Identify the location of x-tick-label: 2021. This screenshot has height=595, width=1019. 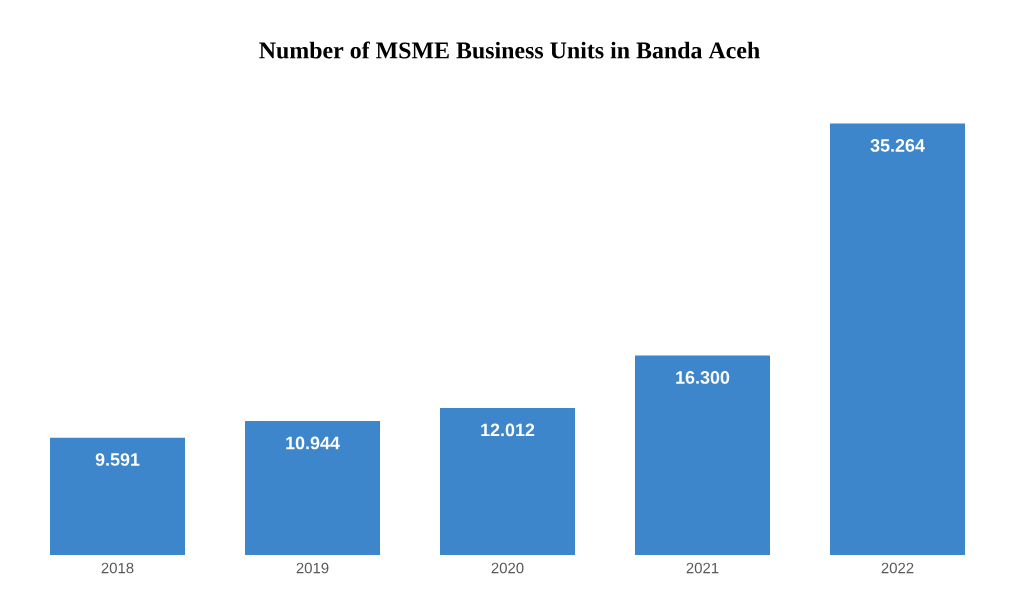
(702, 568).